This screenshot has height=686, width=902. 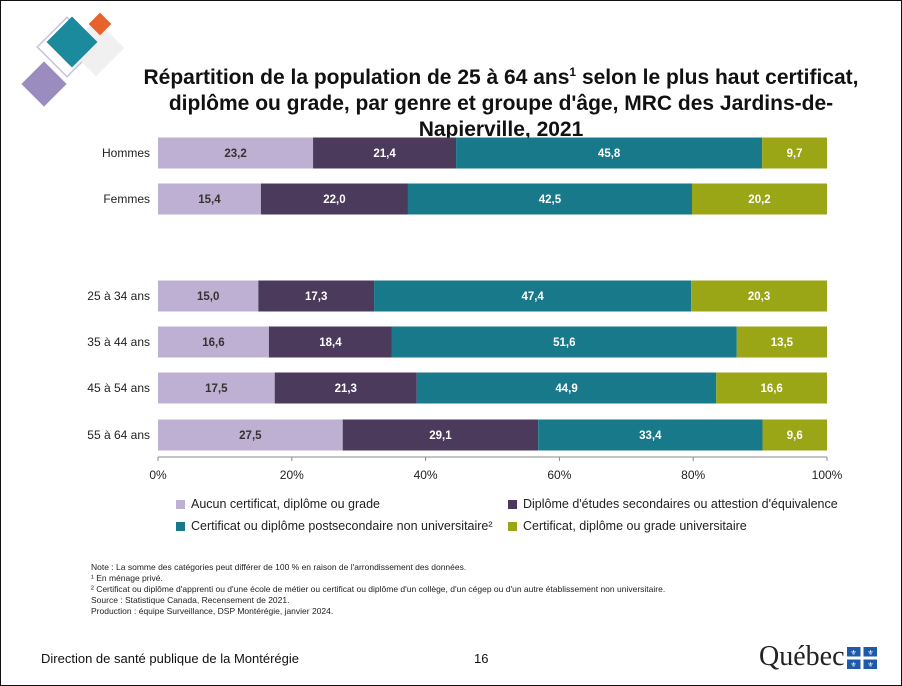 I want to click on category-label: Femmes, so click(x=126, y=199).